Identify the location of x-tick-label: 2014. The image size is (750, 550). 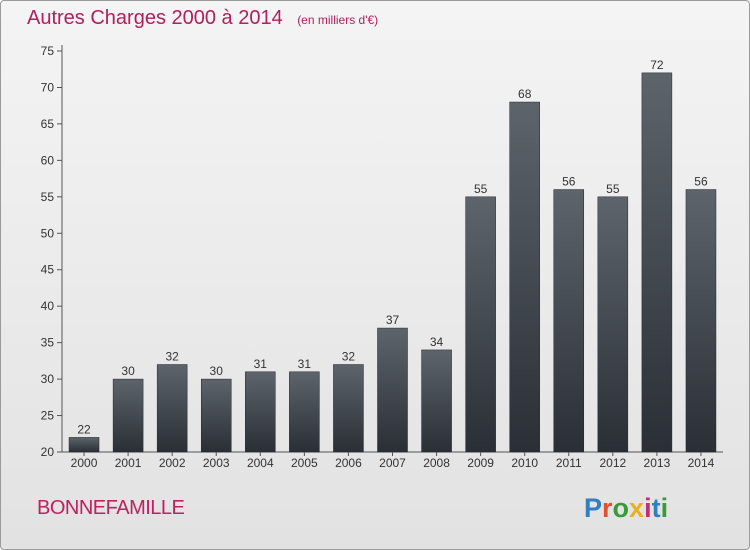
(701, 463).